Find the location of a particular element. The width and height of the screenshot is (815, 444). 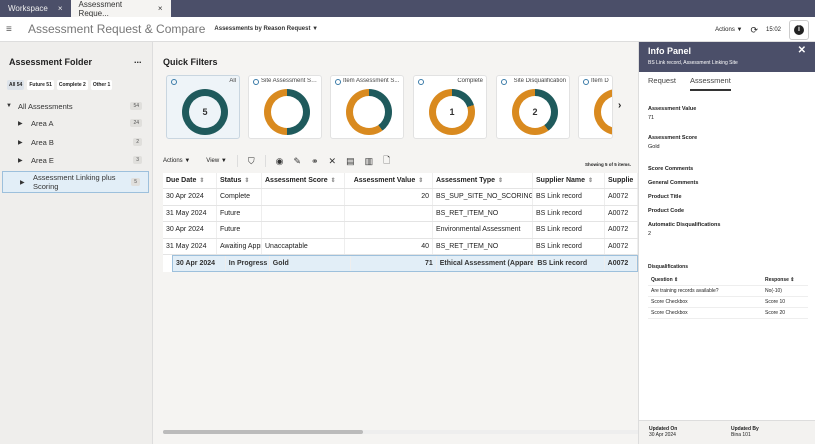

info-button: i is located at coordinates (799, 30).